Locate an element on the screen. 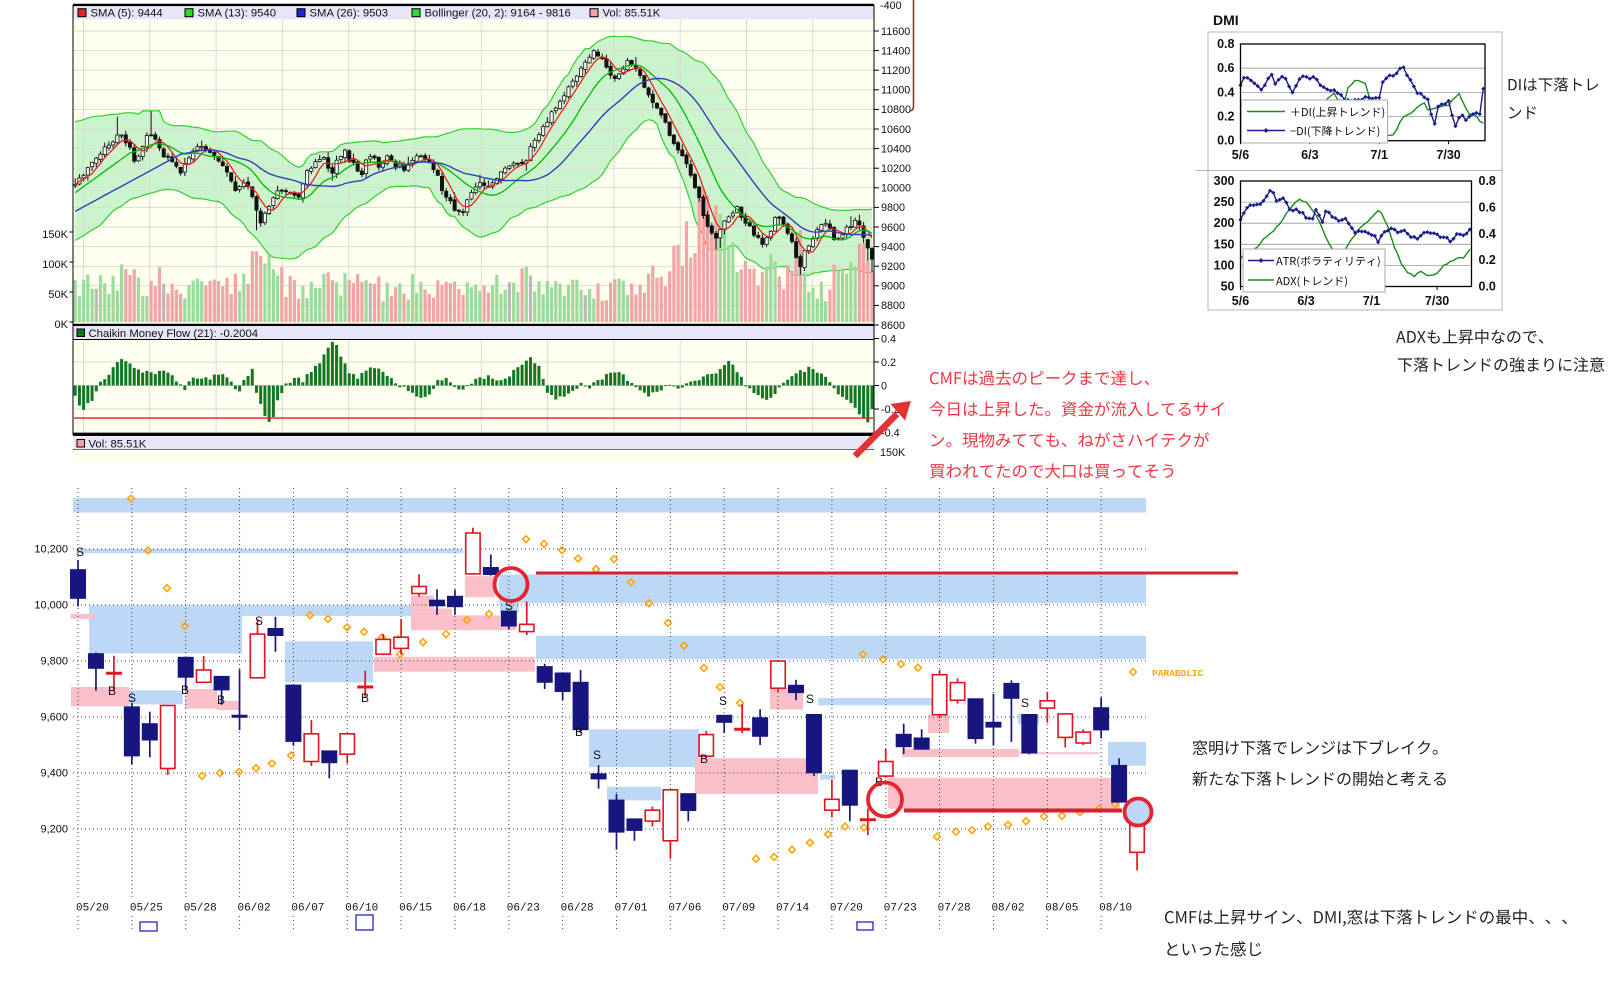  svg-text: 07/01 is located at coordinates (631, 909).